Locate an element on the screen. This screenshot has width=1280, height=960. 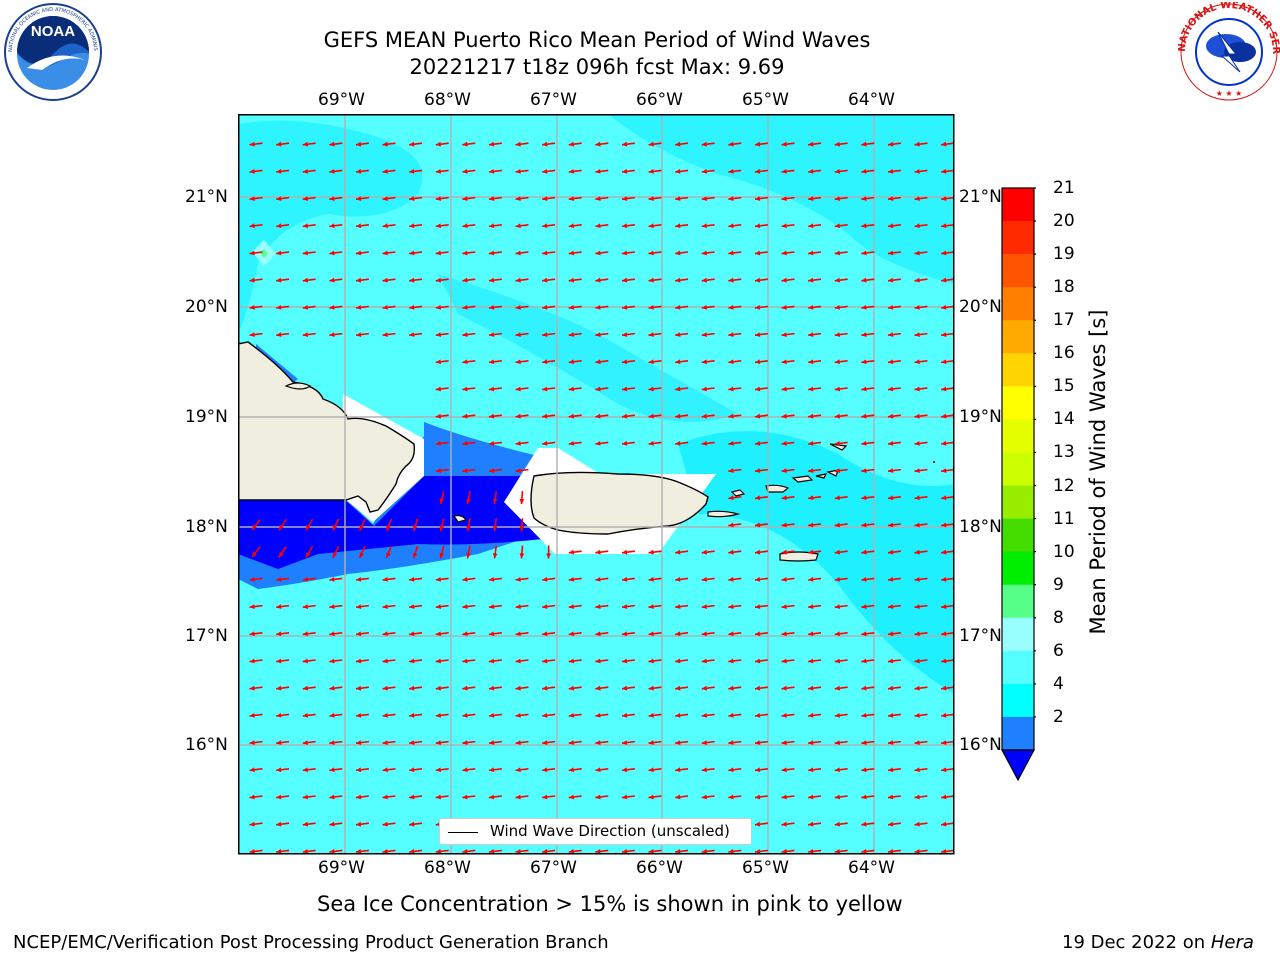
lat-label-right-20n: 20°N is located at coordinates (980, 307).